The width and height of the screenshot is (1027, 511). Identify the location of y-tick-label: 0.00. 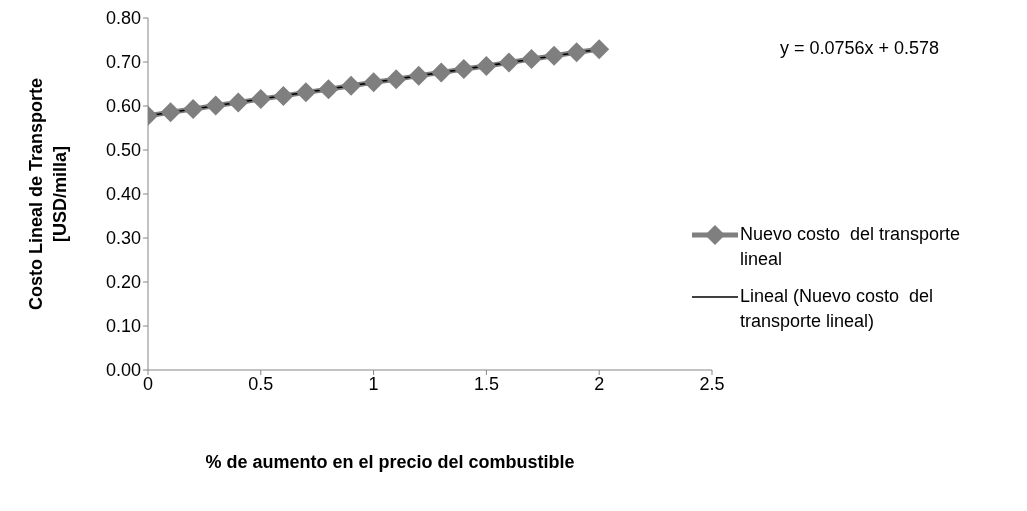
(123, 370).